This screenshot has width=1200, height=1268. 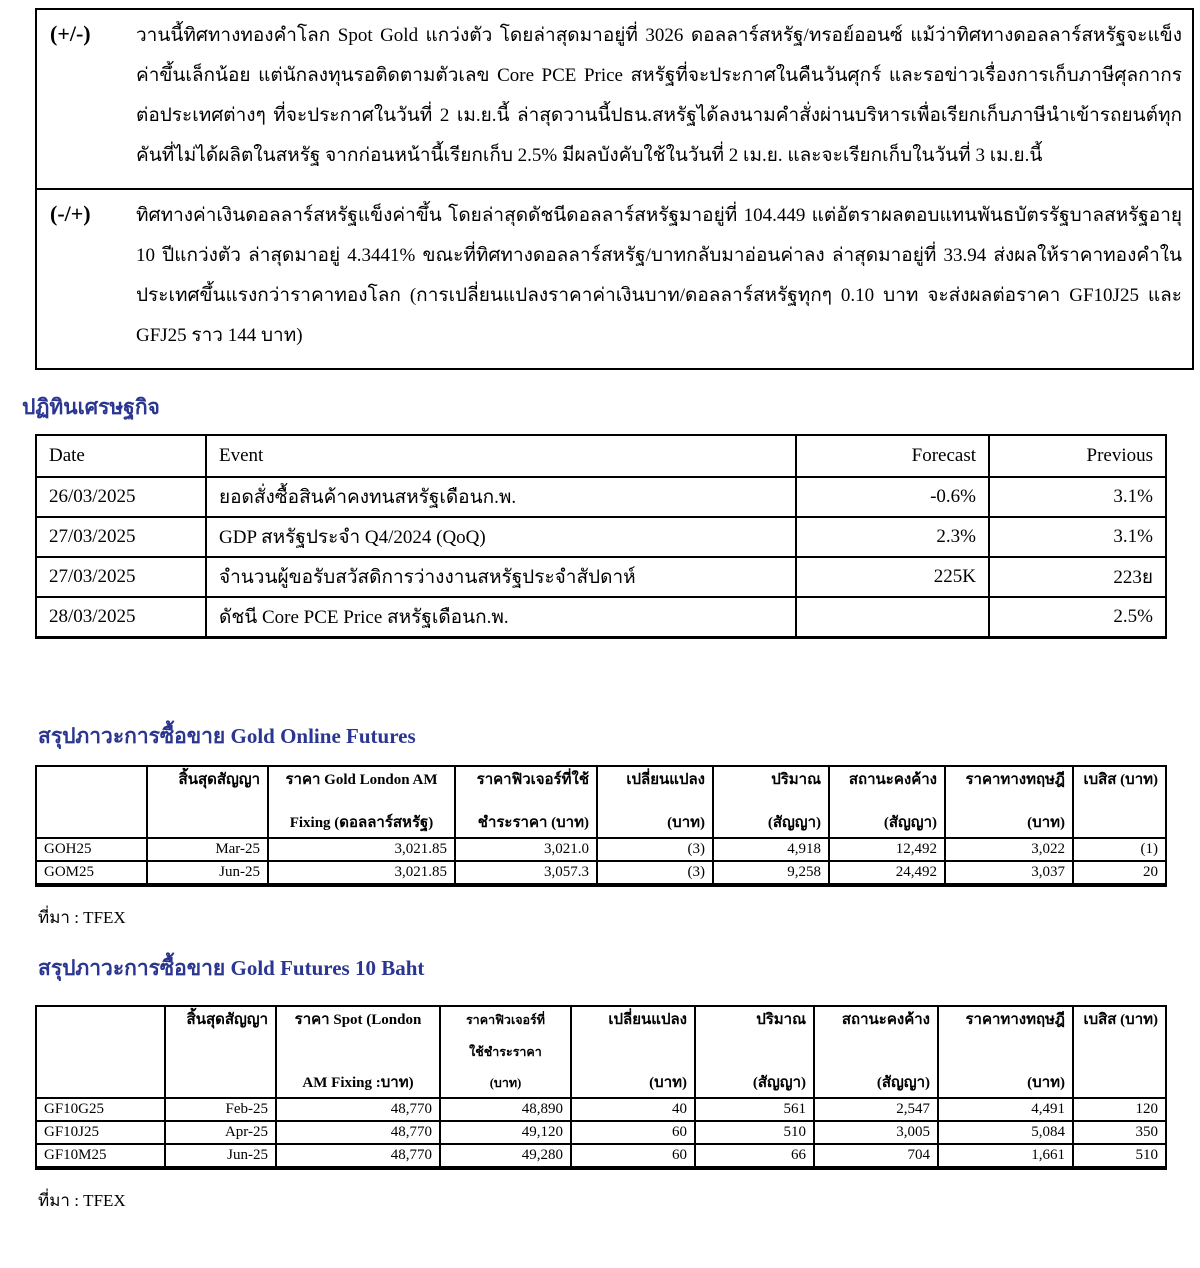 What do you see at coordinates (121, 497) in the screenshot?
I see `table-cell: 26/03/2025` at bounding box center [121, 497].